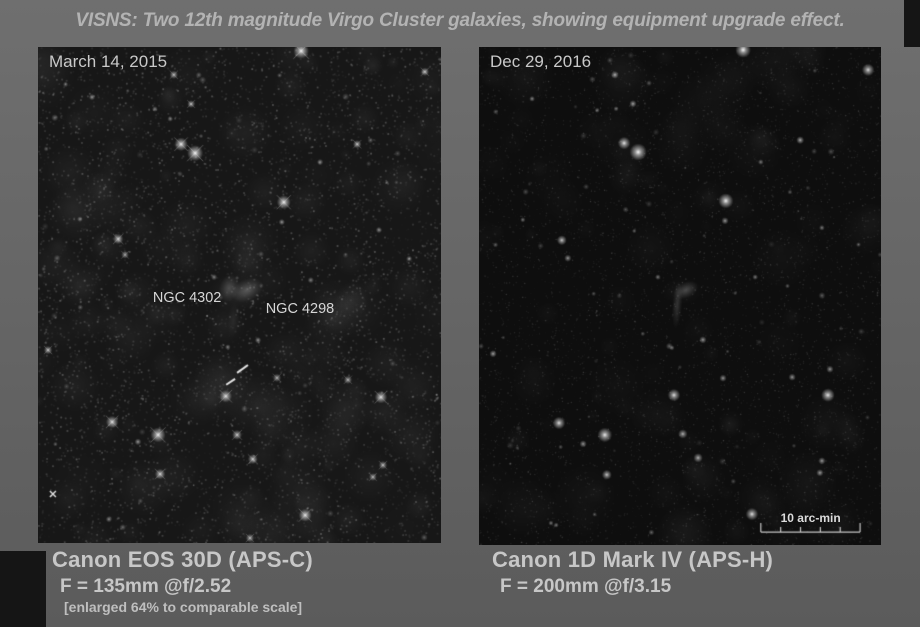  Describe the element at coordinates (183, 606) in the screenshot. I see `scale-note-left: [enlarged 64% to comparable scale]` at that location.